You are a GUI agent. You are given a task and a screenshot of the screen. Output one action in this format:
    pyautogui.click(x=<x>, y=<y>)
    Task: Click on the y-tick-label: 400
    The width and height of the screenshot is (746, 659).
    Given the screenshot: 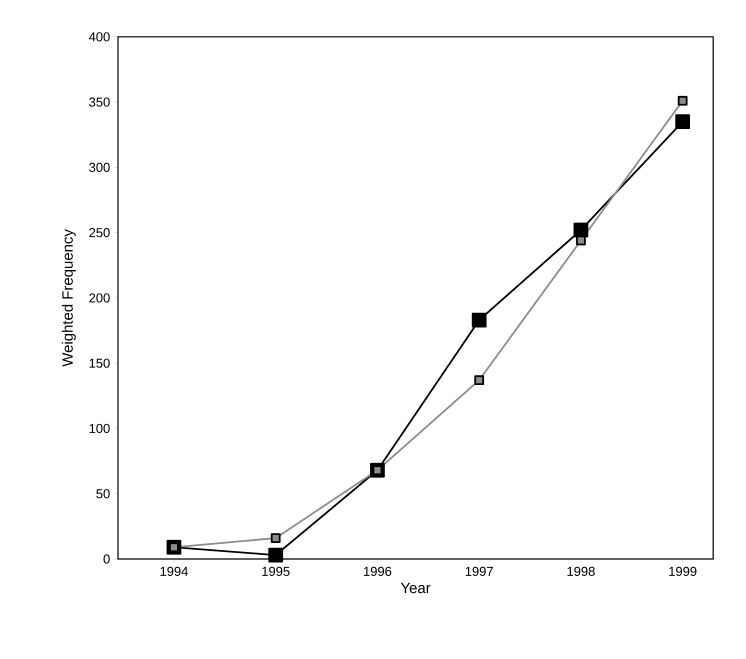 What is the action you would take?
    pyautogui.click(x=99, y=37)
    